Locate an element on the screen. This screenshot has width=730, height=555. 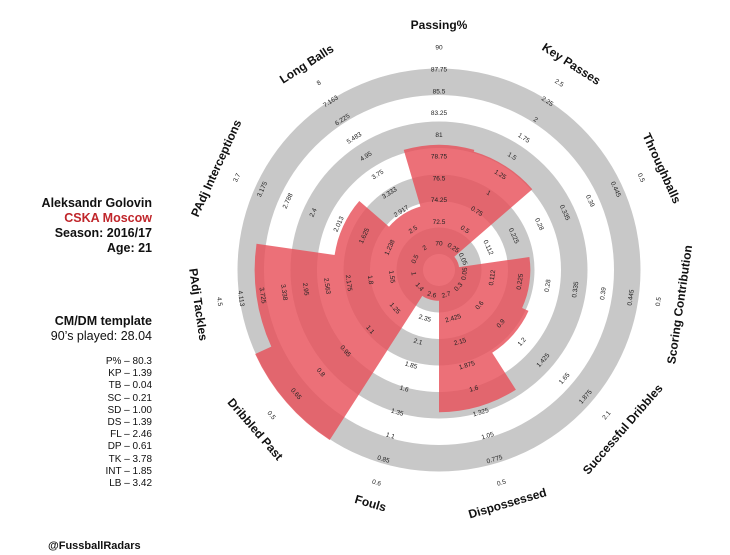
axis-tick-label: 3.725 is located at coordinates (262, 295).